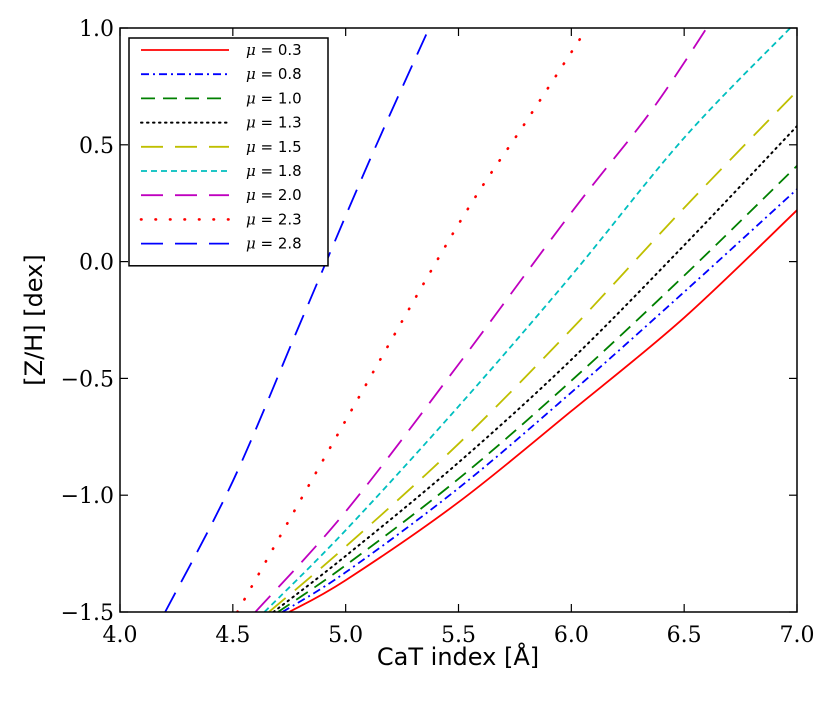 This screenshot has height=705, width=830. Describe the element at coordinates (684, 635) in the screenshot. I see `x-tick-label: 6.5` at that location.